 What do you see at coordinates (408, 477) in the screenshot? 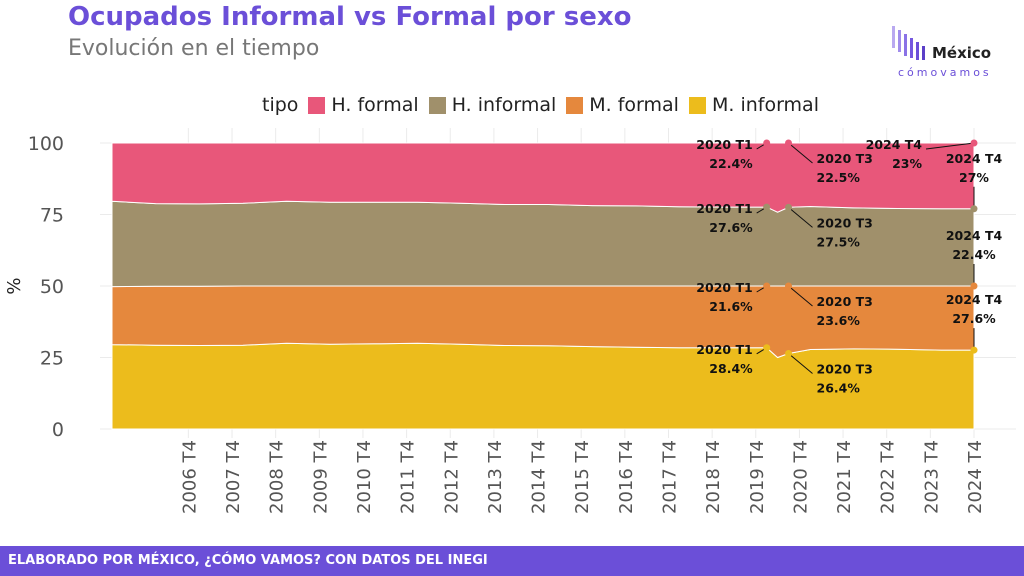
I see `x-tick-label: 2011 T4` at bounding box center [408, 477].